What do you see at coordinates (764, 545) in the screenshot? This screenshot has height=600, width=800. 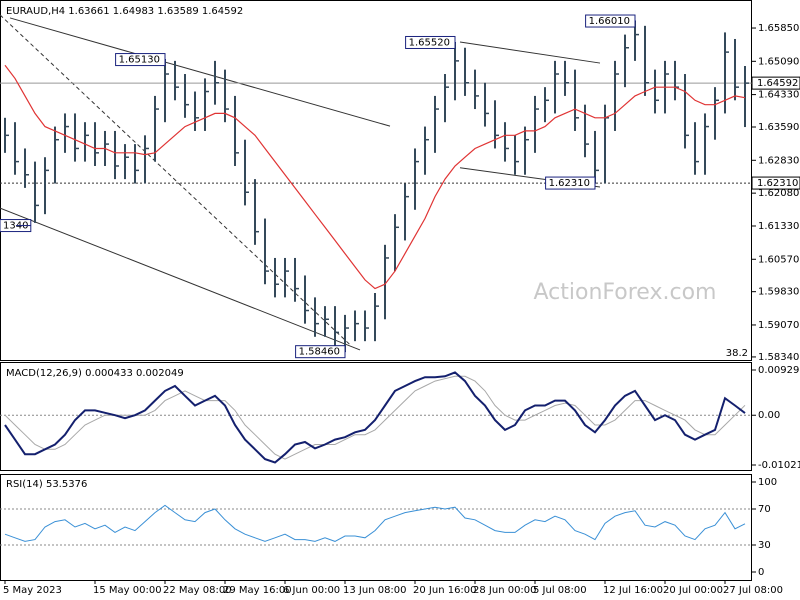 I see `y-tick-label: 30` at bounding box center [764, 545].